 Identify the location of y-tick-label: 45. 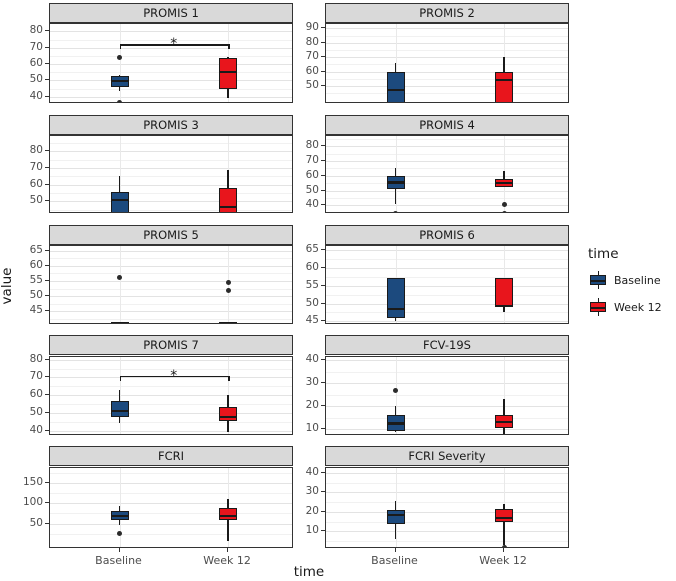
(36, 310).